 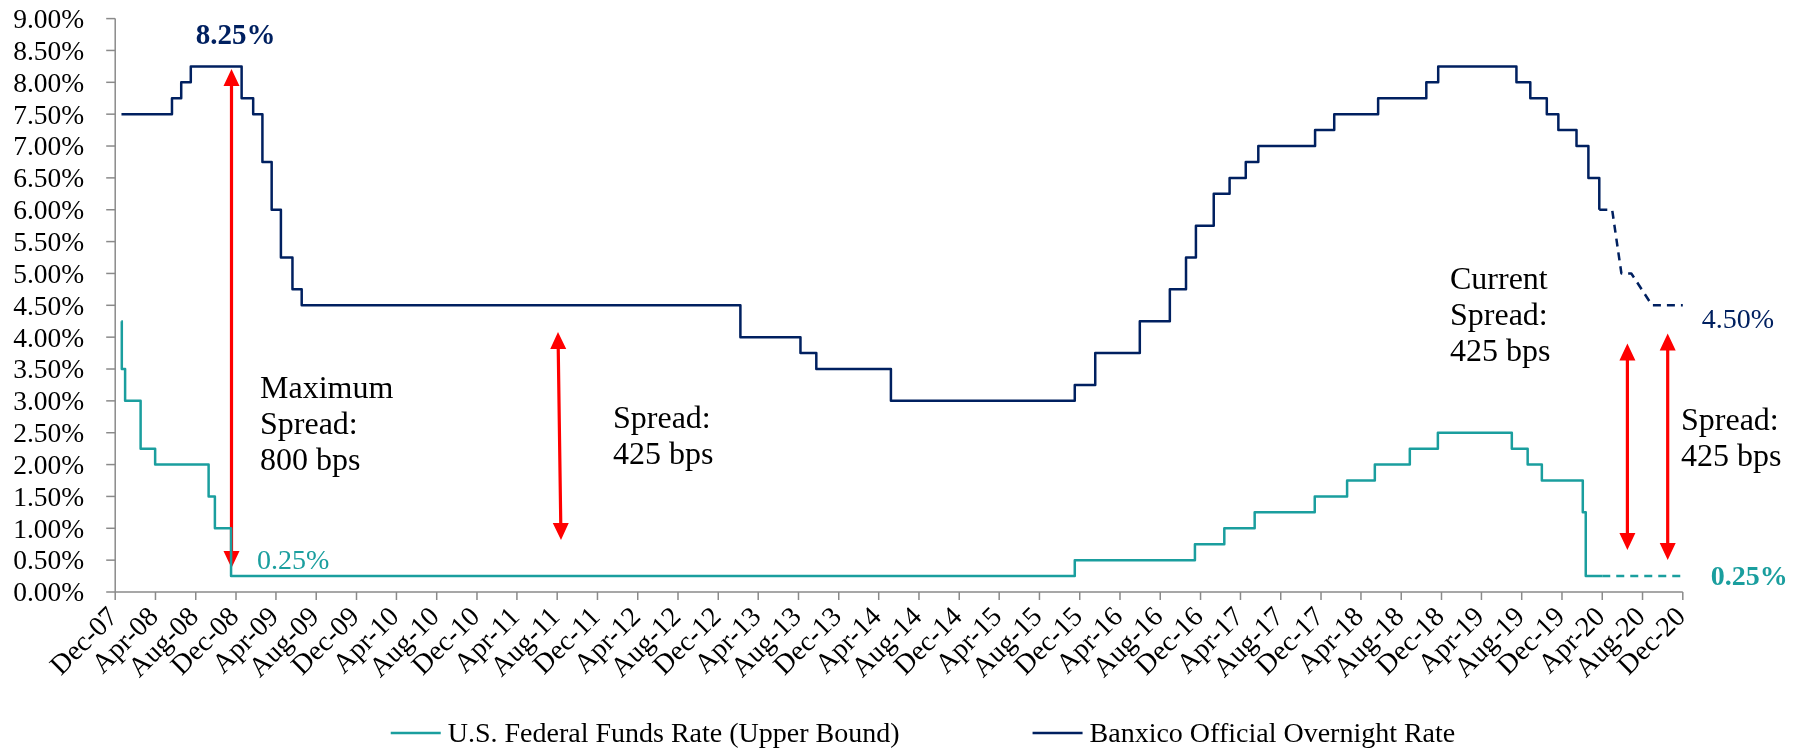 I want to click on data-label: 8.25%, so click(x=235, y=34).